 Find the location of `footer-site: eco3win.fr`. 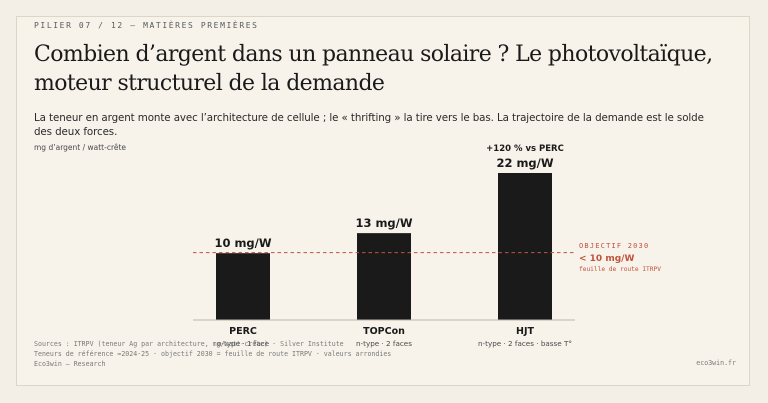

footer-site: eco3win.fr is located at coordinates (716, 363).